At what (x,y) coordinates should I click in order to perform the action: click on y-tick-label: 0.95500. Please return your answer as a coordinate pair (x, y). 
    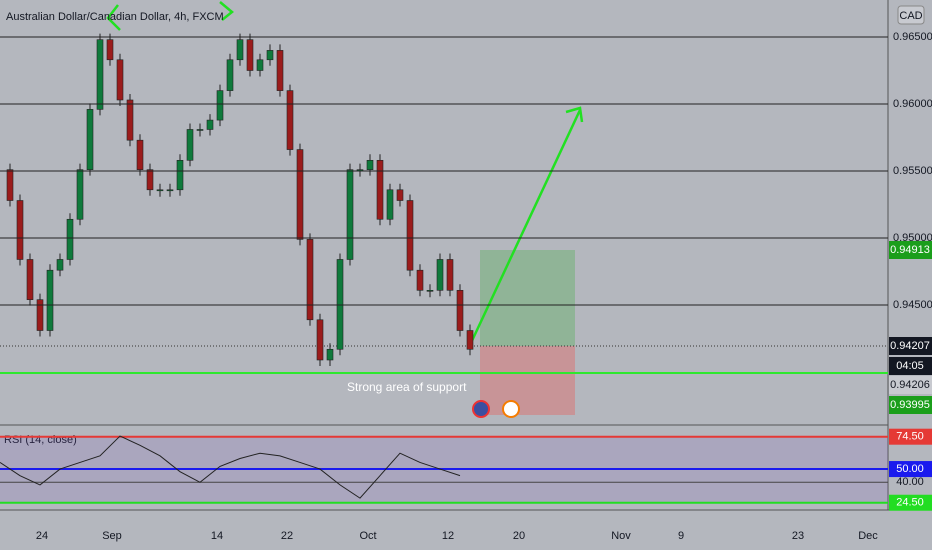
    Looking at the image, I should click on (912, 171).